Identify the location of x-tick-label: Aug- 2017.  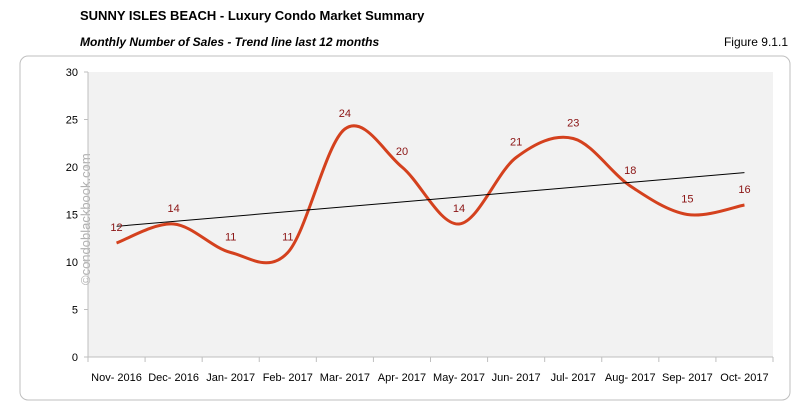
(630, 378).